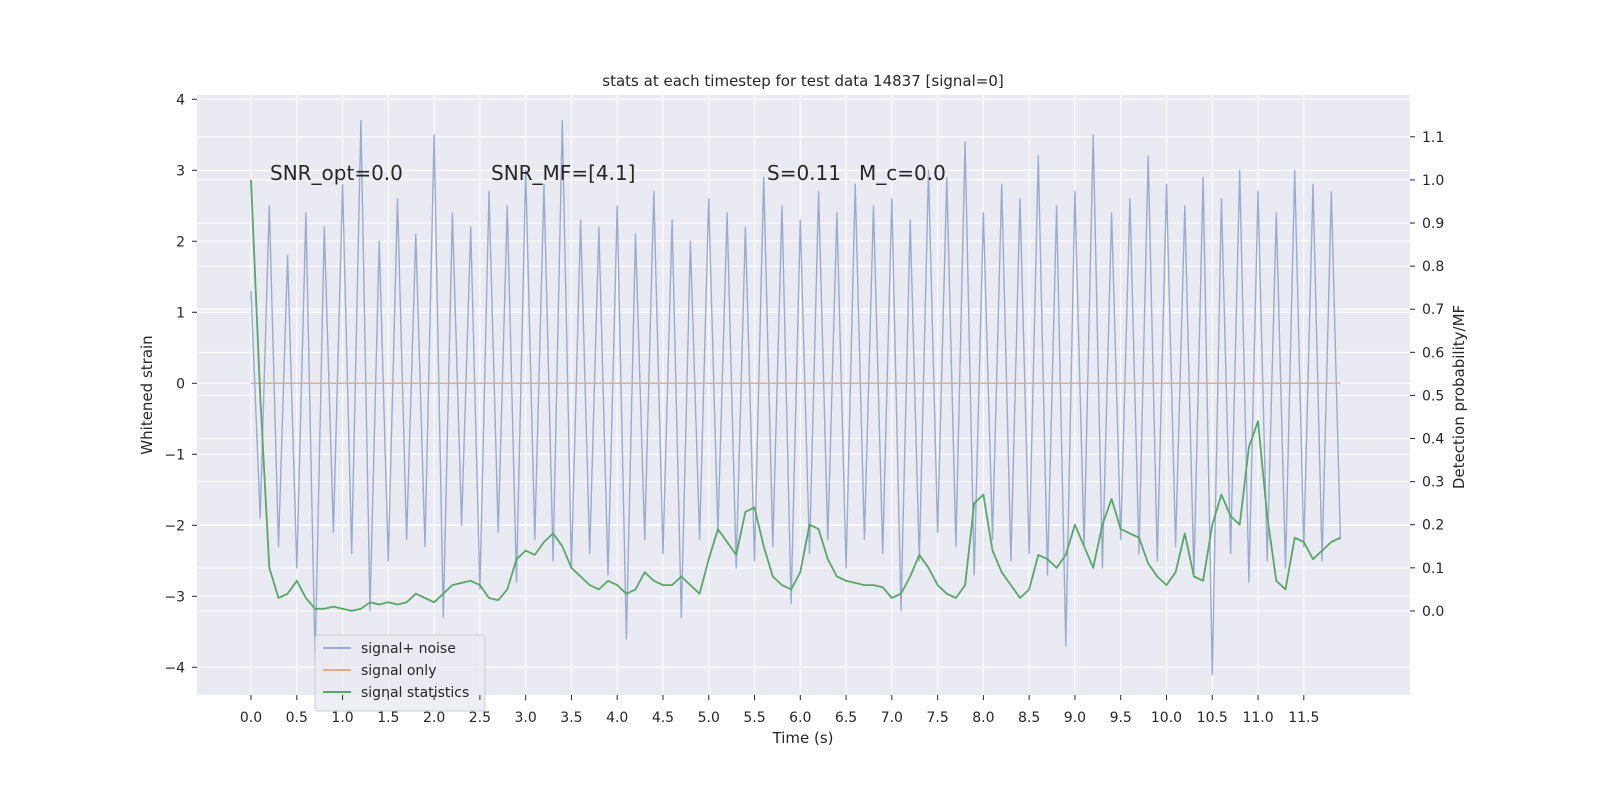  I want to click on y2-tick-label: 0.0, so click(1433, 612).